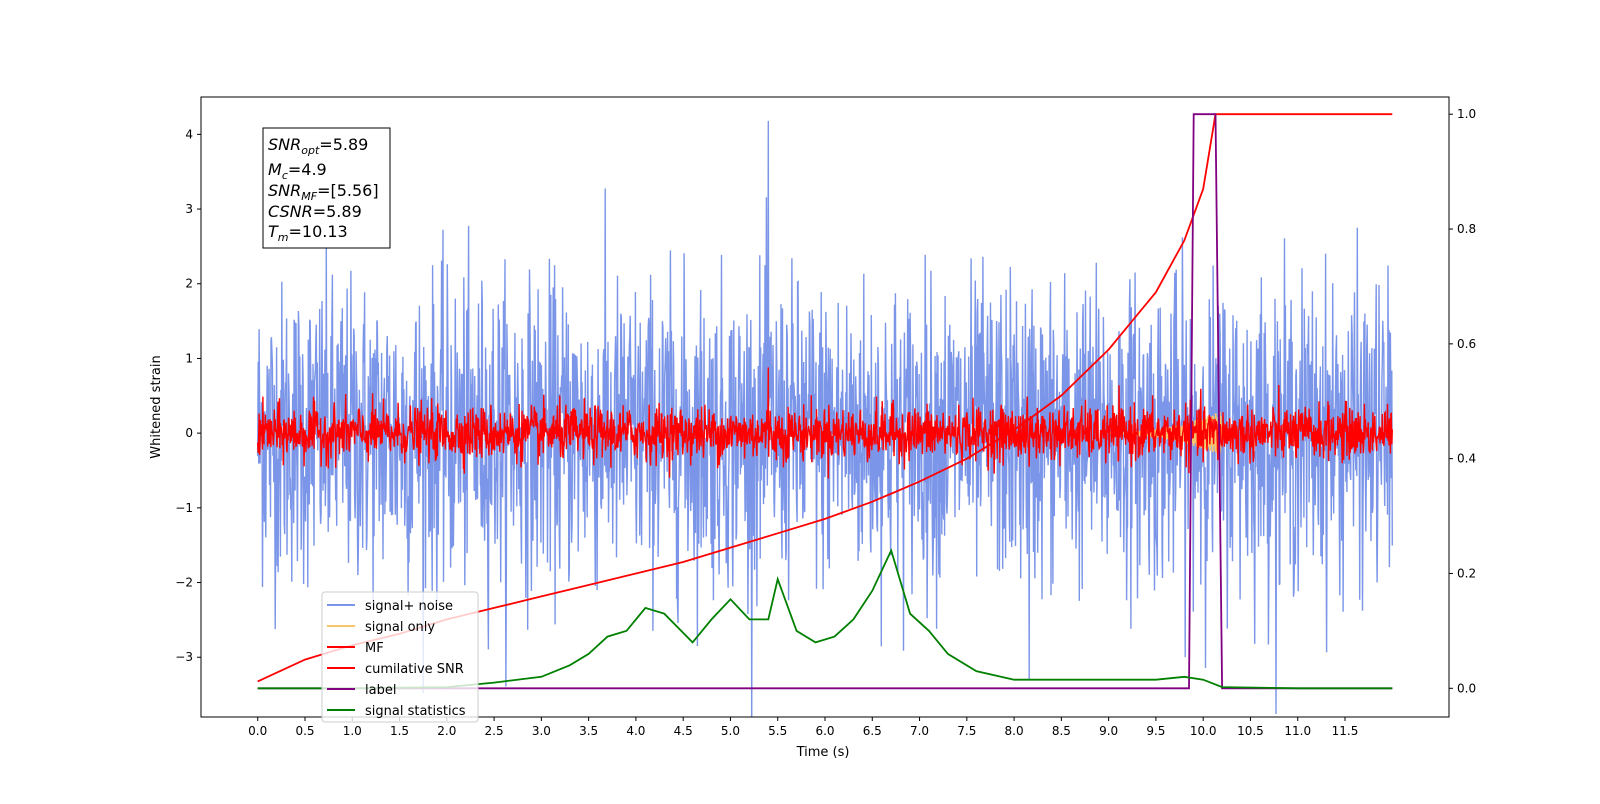 This screenshot has width=1600, height=804. What do you see at coordinates (777, 731) in the screenshot?
I see `x-tick-label: 5.5` at bounding box center [777, 731].